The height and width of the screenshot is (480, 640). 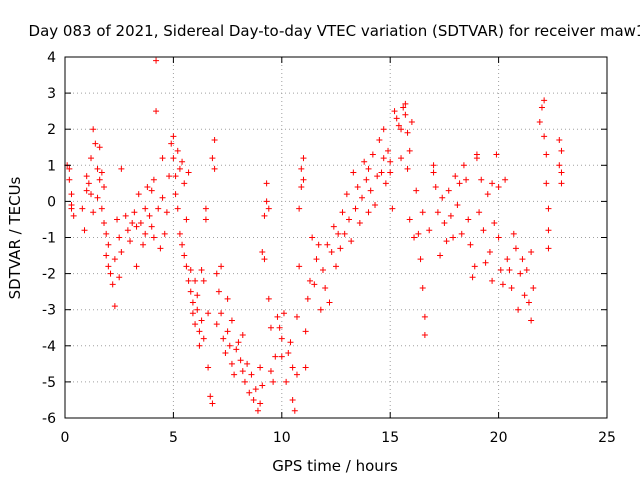 I want to click on y-tick-label: 2, so click(x=51, y=130).